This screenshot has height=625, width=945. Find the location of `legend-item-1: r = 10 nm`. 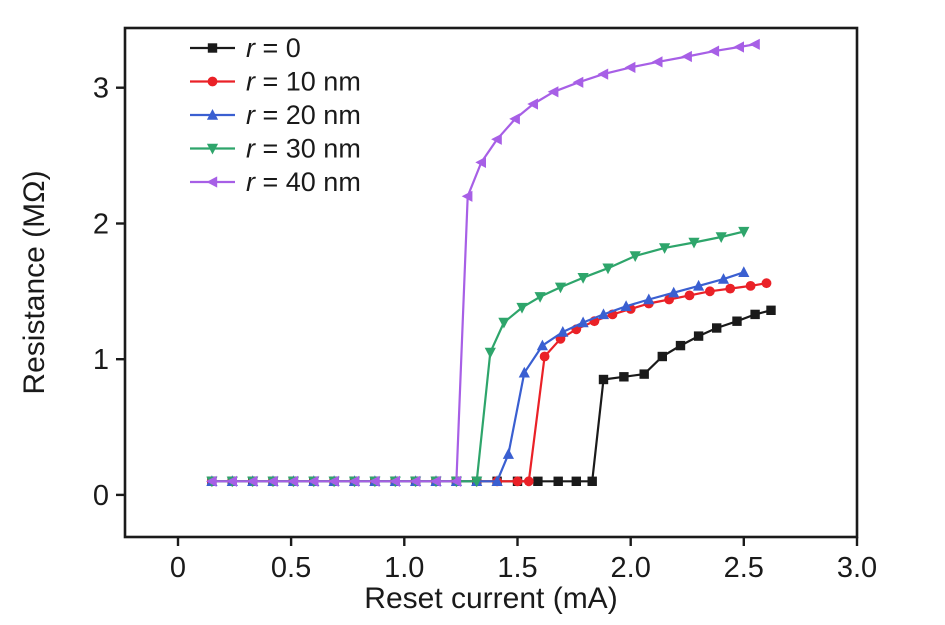

legend-item-1: r = 10 nm is located at coordinates (275, 82).